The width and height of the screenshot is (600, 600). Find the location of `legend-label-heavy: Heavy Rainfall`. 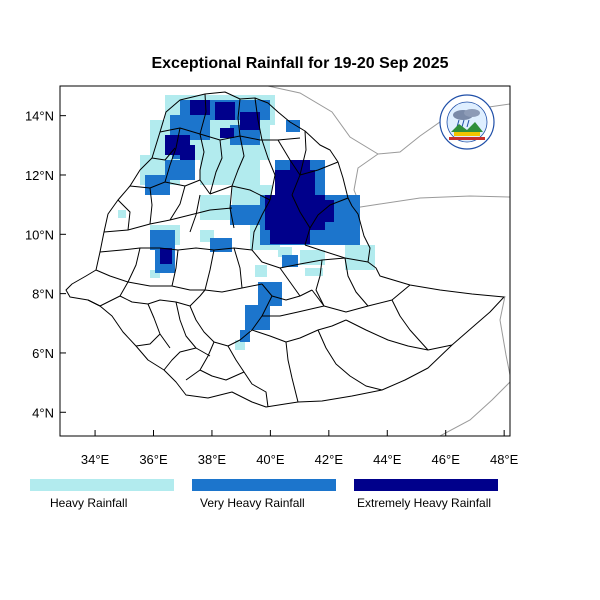

legend-label-heavy: Heavy Rainfall is located at coordinates (89, 503).